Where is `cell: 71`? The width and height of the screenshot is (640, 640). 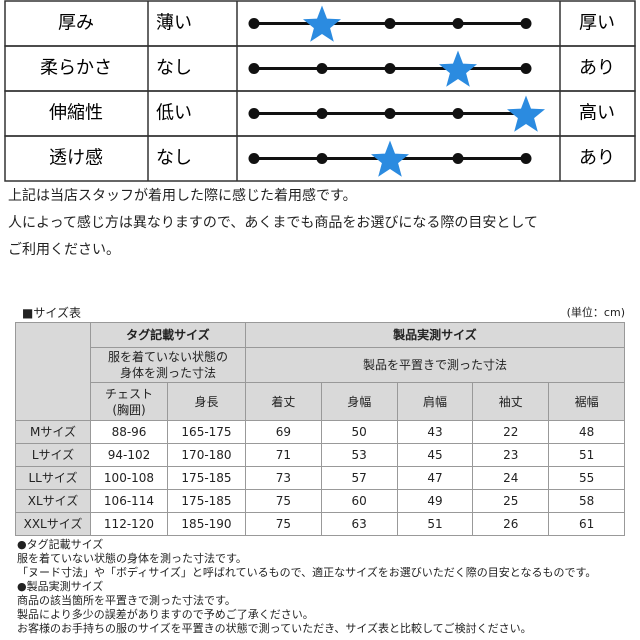
cell: 71 is located at coordinates (283, 455).